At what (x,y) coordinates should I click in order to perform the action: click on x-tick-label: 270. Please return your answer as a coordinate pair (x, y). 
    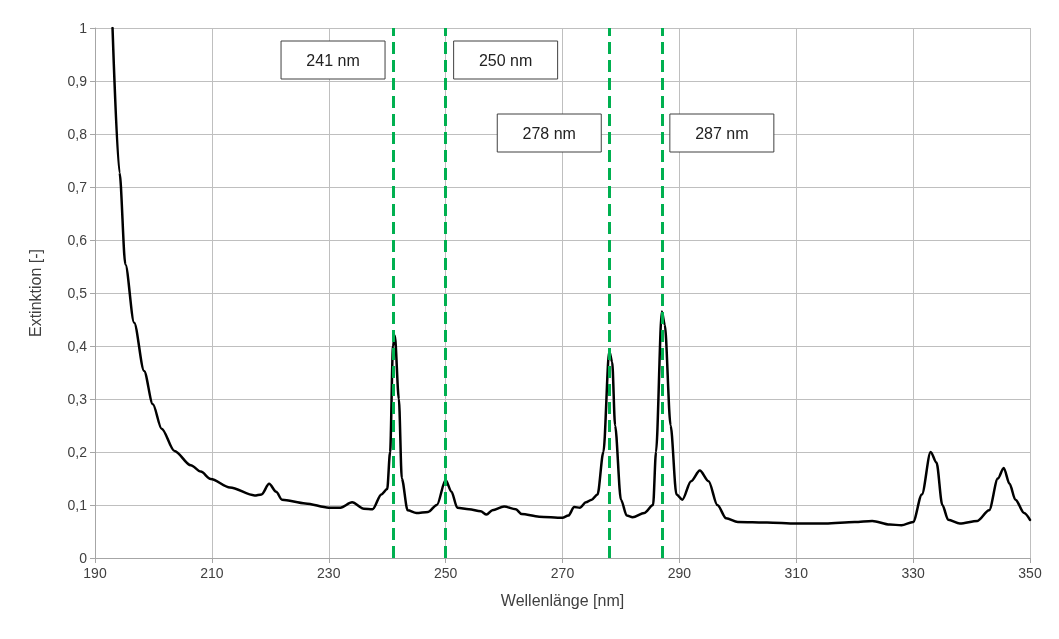
    Looking at the image, I should click on (562, 573).